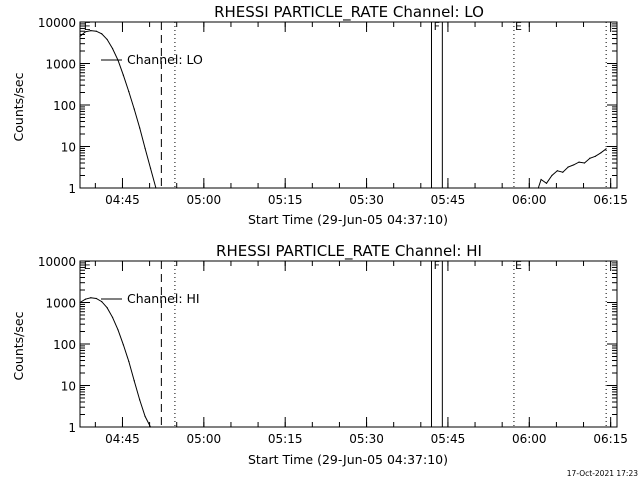 The image size is (640, 480). I want to click on footer-timestamp: 17-Oct-2021 17:23, so click(602, 473).